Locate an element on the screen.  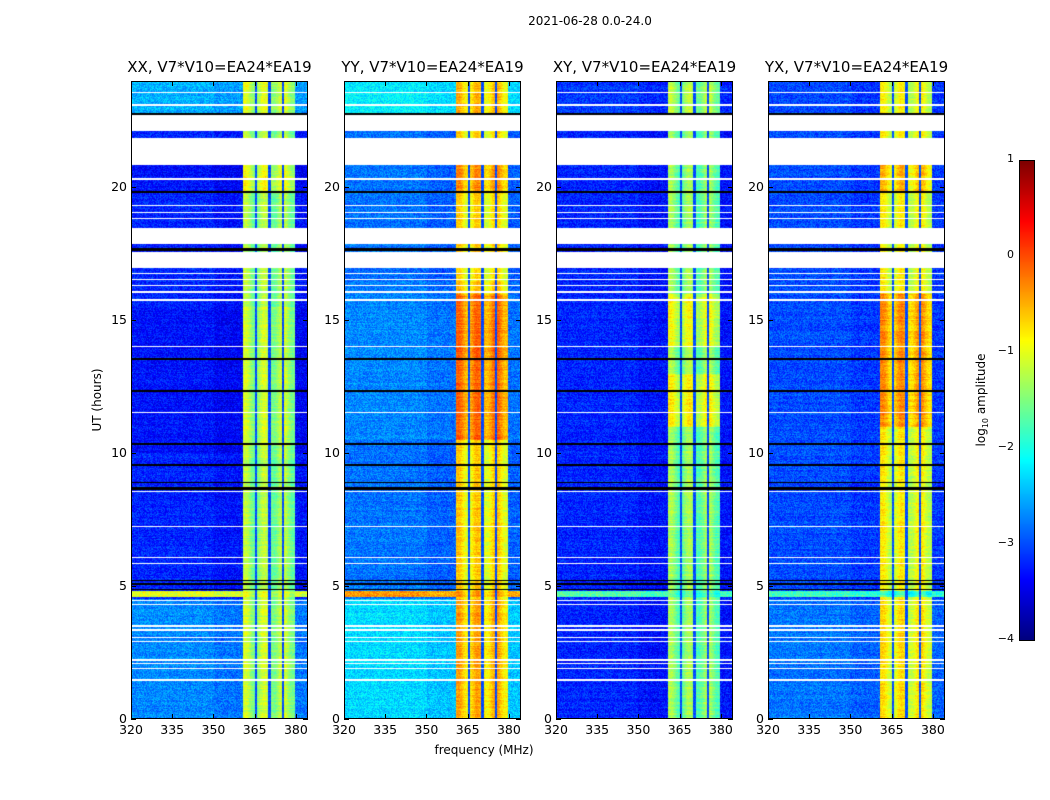
x-tick-label: 350 is located at coordinates (850, 729).